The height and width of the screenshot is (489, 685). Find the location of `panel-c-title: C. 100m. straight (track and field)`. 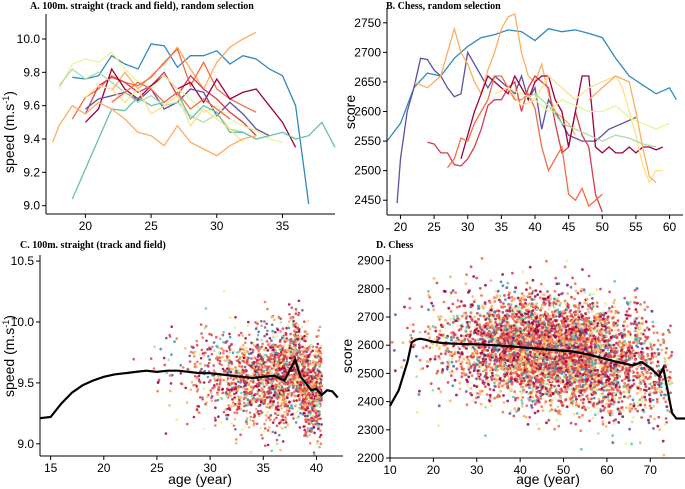

panel-c-title: C. 100m. straight (track and field) is located at coordinates (93, 245).